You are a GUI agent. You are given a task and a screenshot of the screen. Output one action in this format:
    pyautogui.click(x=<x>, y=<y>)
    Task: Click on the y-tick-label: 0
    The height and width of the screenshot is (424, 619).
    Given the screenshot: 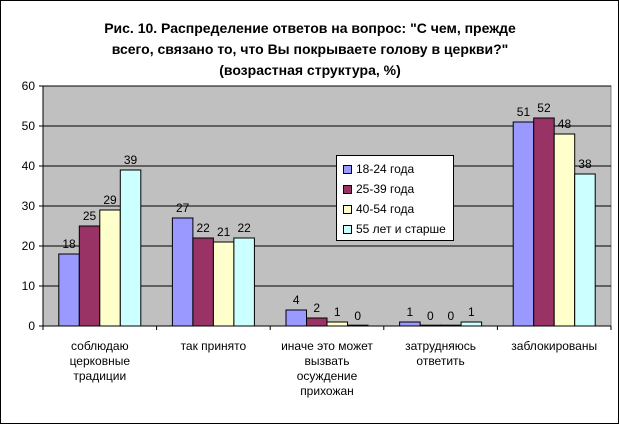 What is the action you would take?
    pyautogui.click(x=31, y=326)
    